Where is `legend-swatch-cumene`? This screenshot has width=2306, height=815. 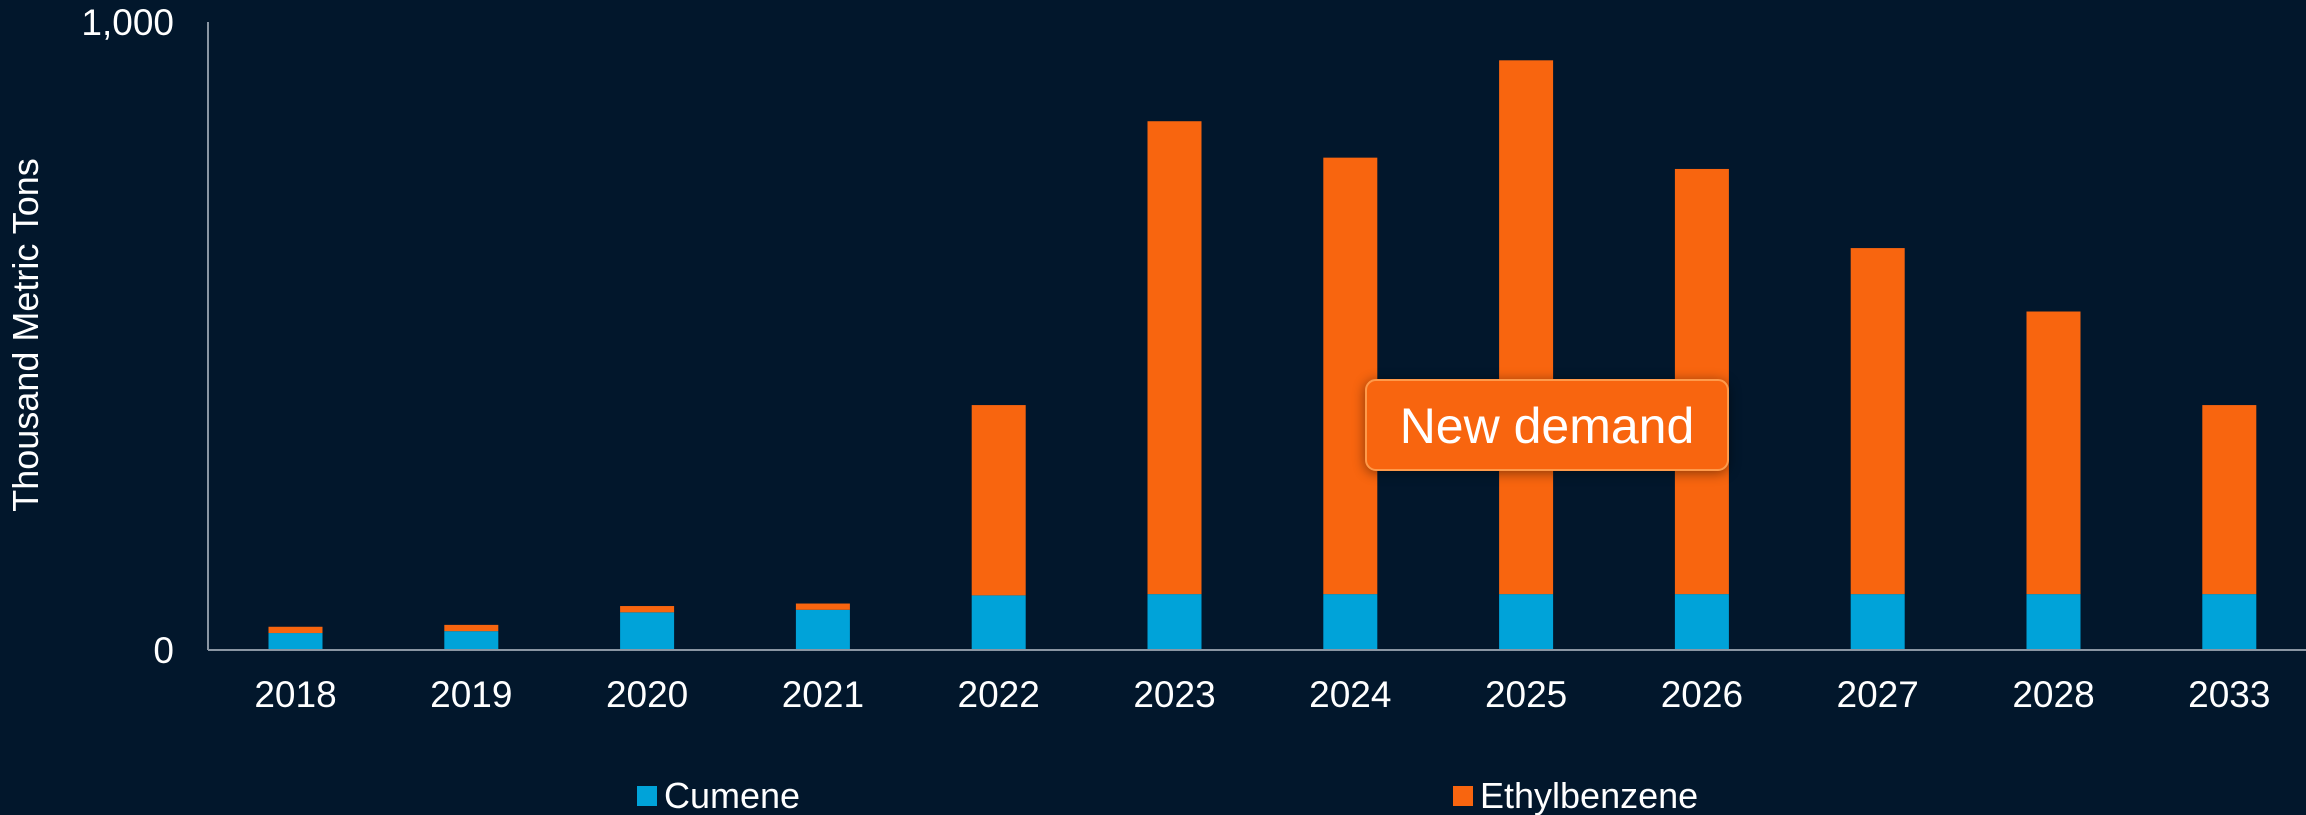 legend-swatch-cumene is located at coordinates (647, 796).